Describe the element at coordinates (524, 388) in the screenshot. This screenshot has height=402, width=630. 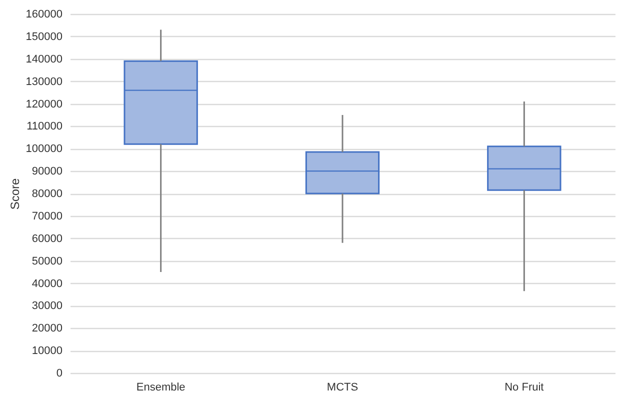
I see `x-tick-label: No Fruit` at that location.